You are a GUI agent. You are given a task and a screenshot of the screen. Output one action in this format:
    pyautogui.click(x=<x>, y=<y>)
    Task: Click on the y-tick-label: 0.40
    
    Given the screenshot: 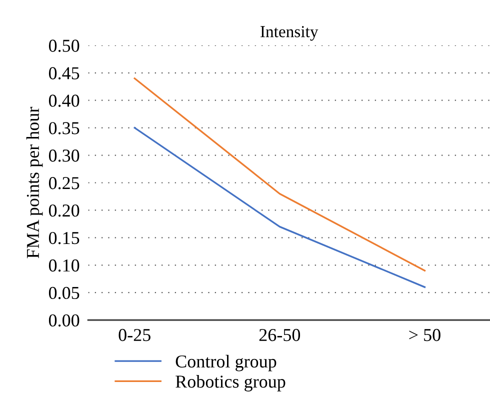 What is the action you would take?
    pyautogui.click(x=64, y=100)
    